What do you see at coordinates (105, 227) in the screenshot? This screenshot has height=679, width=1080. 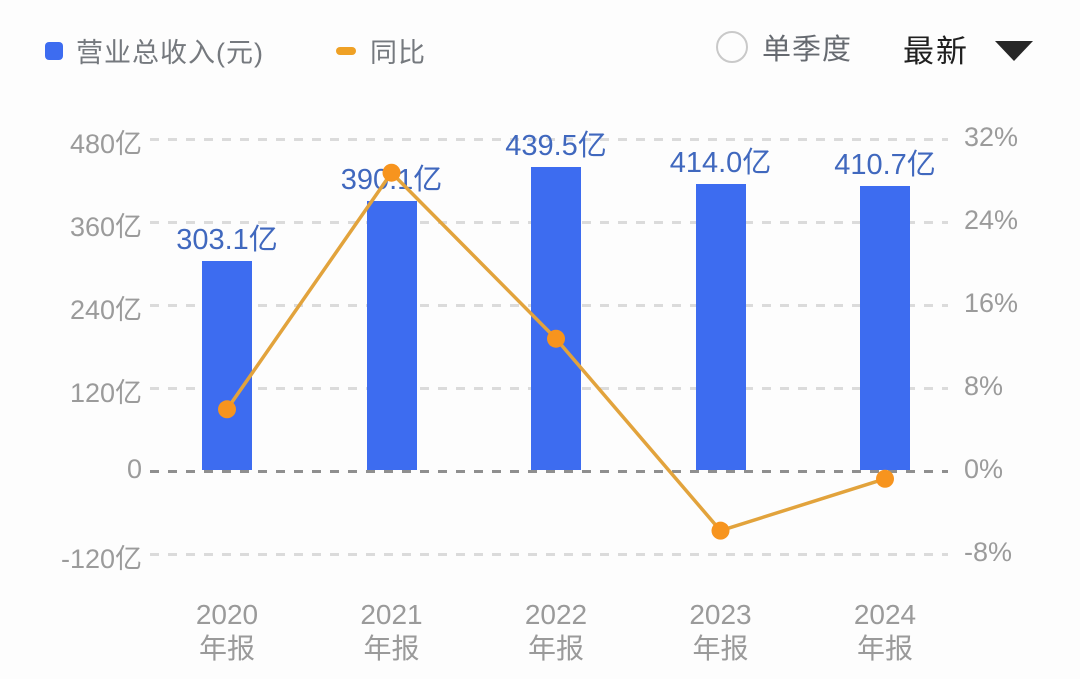 I see `y-axis-tick-left: 360亿` at bounding box center [105, 227].